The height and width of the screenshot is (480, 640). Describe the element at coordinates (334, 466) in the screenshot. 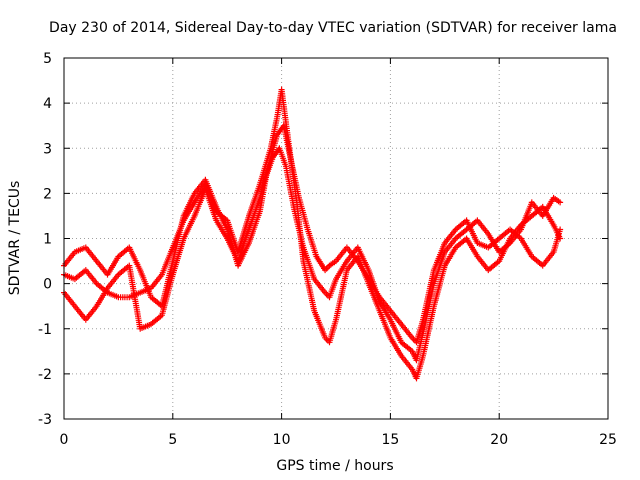

I see `x-axis-label: GPS time / hours` at that location.